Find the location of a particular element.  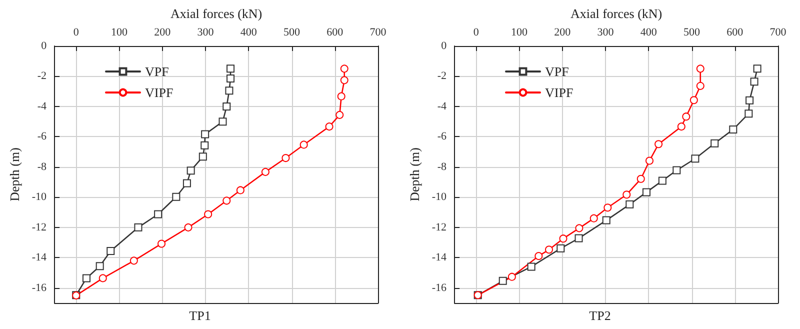

y-tick-label: -16 is located at coordinates (40, 288).